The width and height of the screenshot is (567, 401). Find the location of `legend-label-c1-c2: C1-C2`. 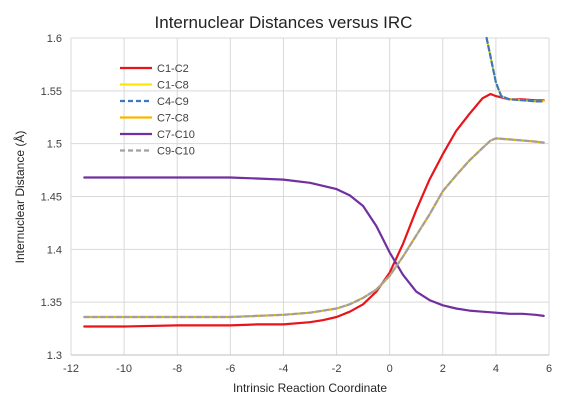

legend-label-c1-c2: C1-C2 is located at coordinates (173, 69).